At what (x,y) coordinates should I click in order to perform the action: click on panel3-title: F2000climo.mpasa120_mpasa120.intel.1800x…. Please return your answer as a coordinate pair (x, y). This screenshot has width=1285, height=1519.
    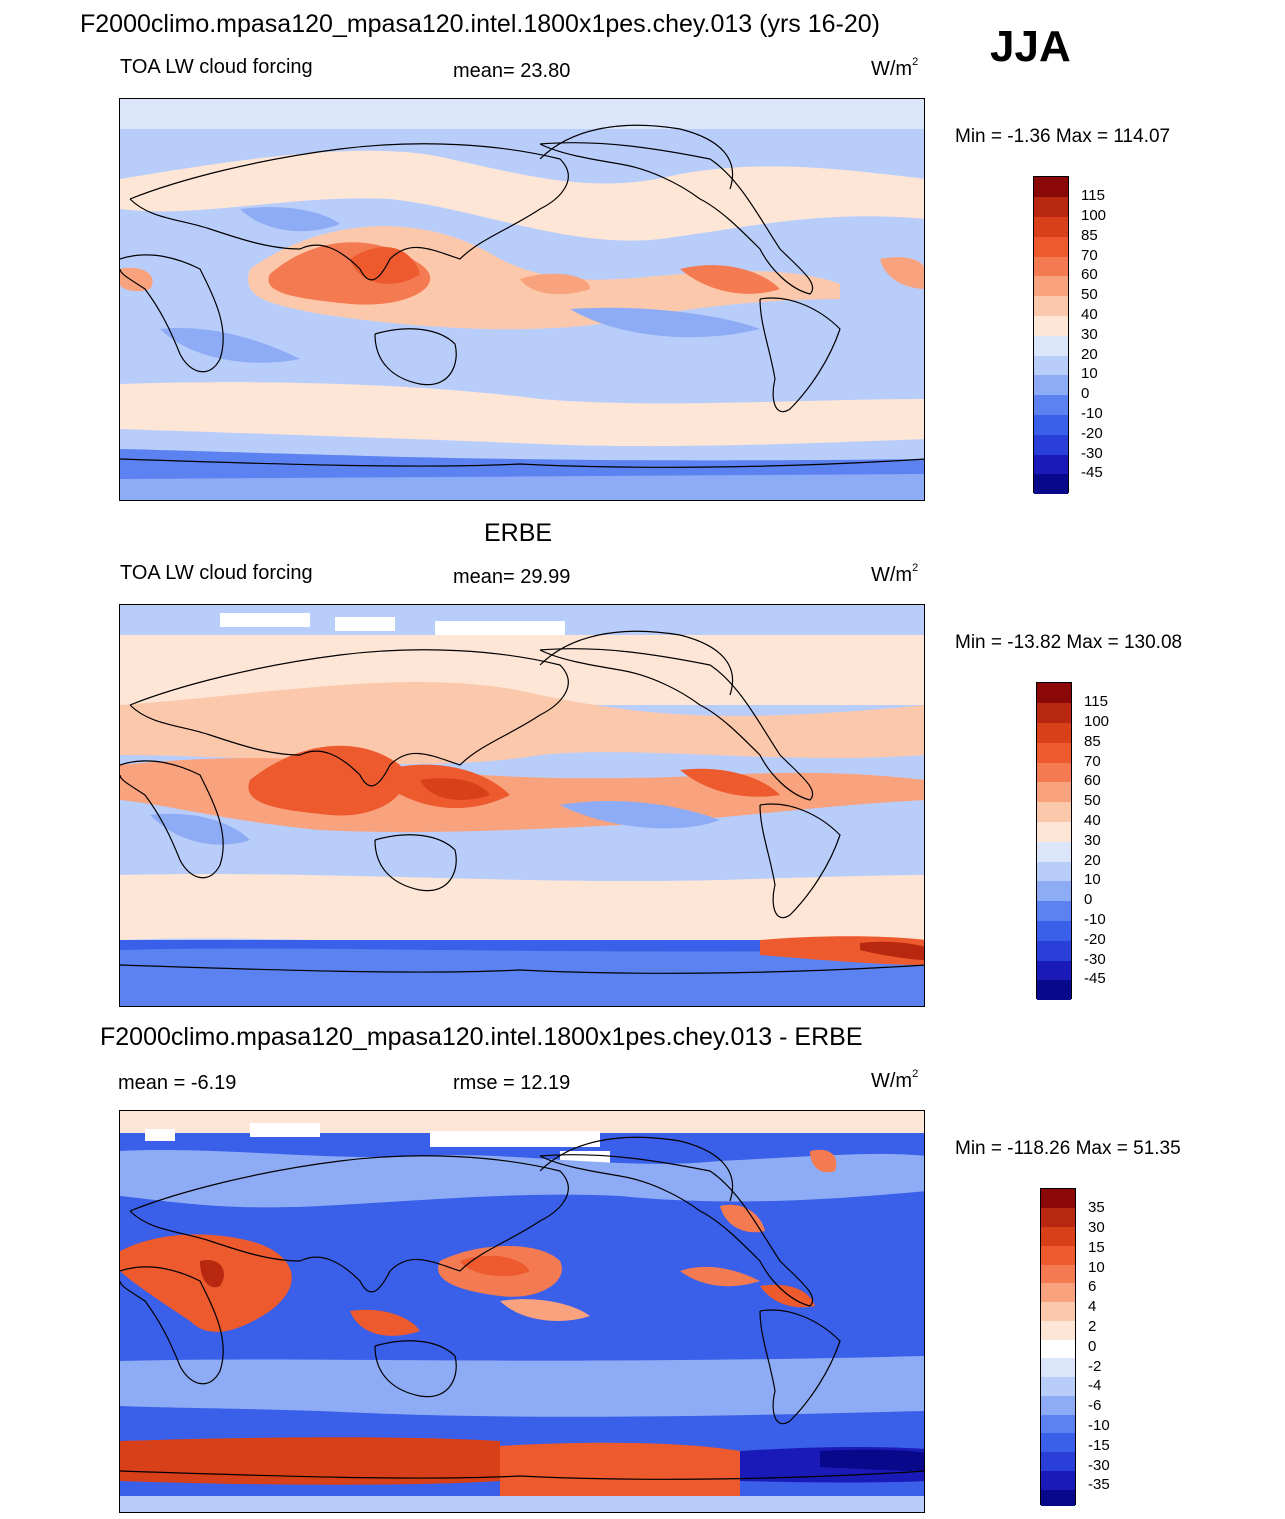
    Looking at the image, I should click on (481, 1037).